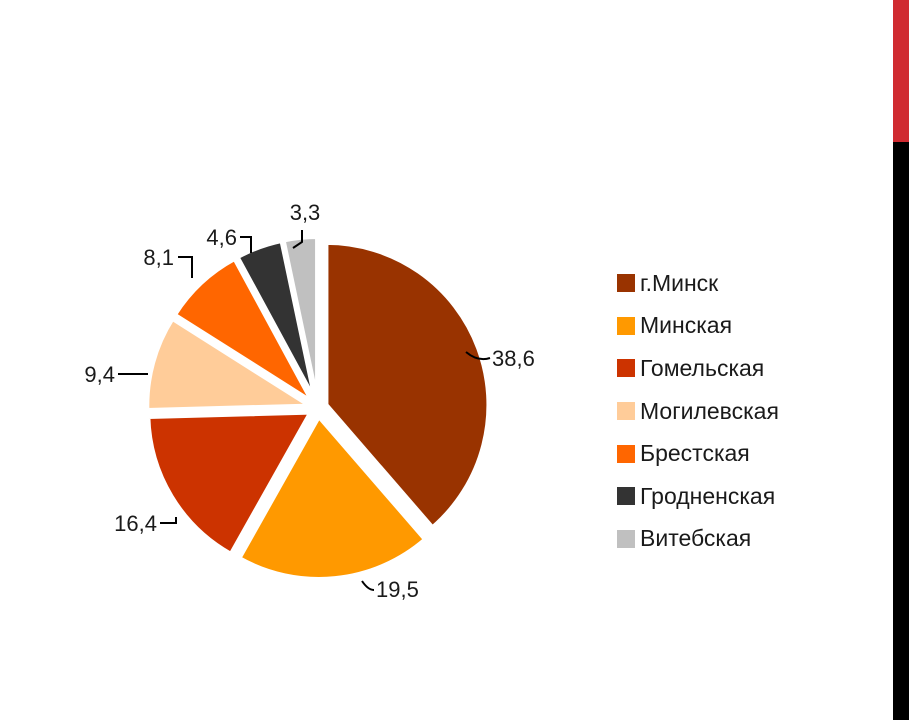  Describe the element at coordinates (695, 453) in the screenshot. I see `legend-label: Брестская` at that location.